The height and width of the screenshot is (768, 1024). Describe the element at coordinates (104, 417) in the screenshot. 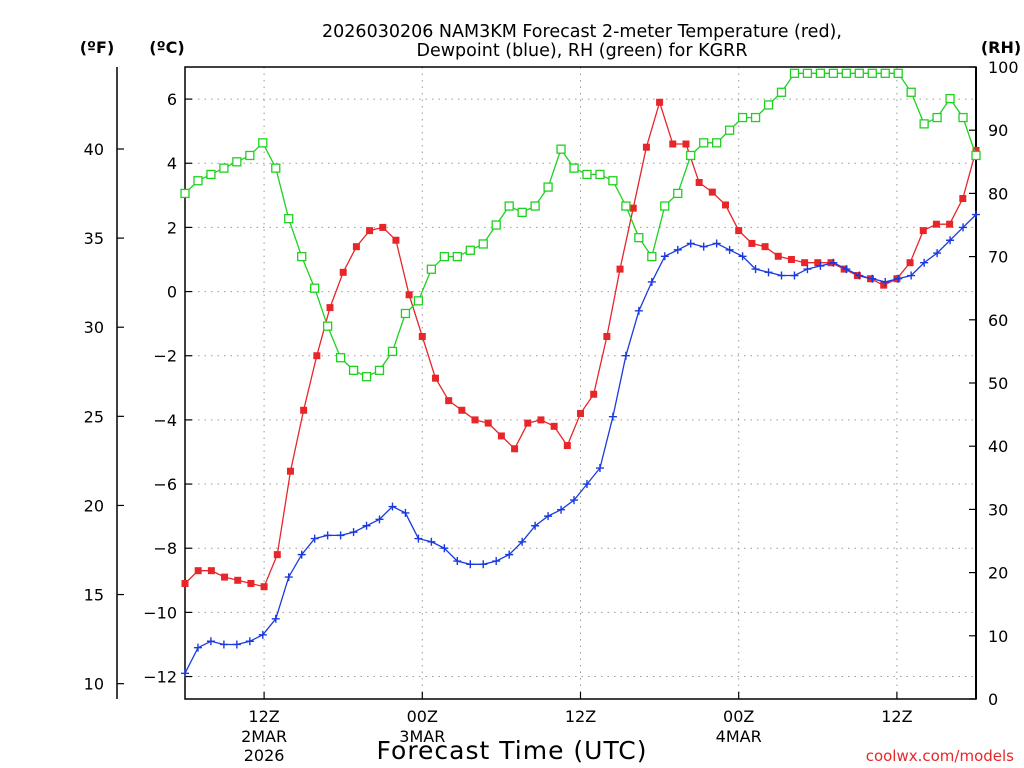

I see `fahrenheit-ticks: 40 35 30 25 20 15 10` at that location.